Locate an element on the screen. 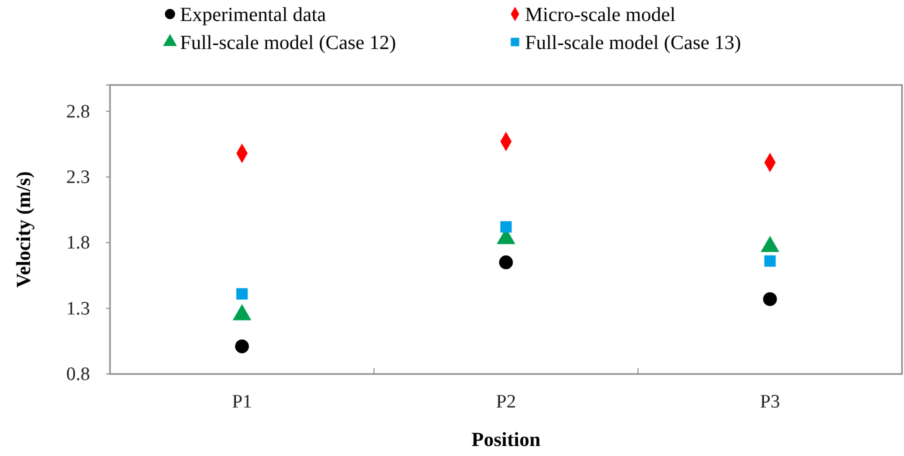 The height and width of the screenshot is (456, 904). y-tick-label: 2.8 is located at coordinates (78, 111).